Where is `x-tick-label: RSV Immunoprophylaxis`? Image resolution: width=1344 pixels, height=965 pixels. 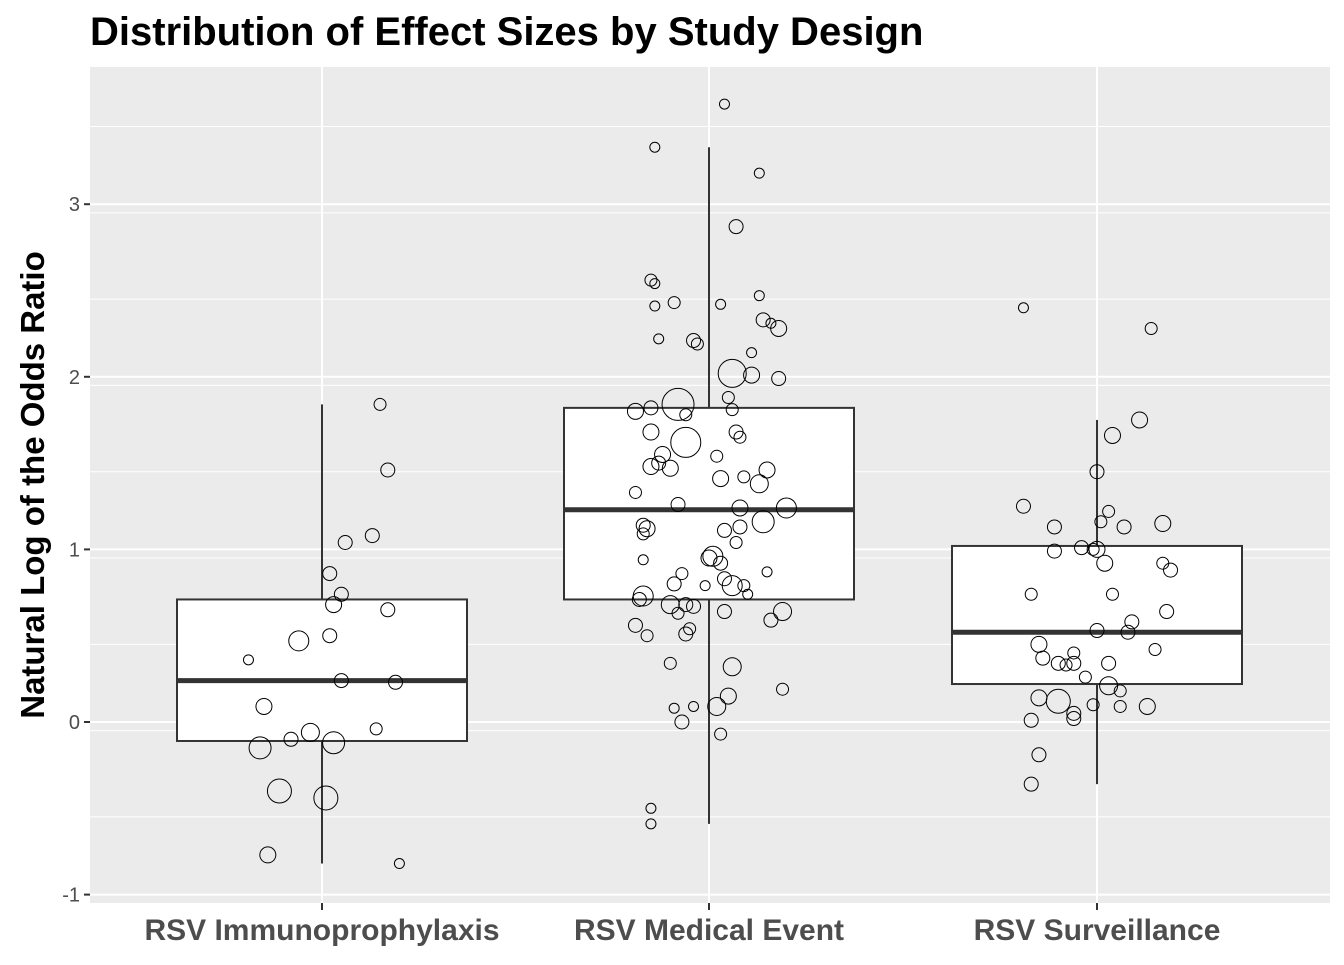
x-tick-label: RSV Immunoprophylaxis is located at coordinates (321, 930).